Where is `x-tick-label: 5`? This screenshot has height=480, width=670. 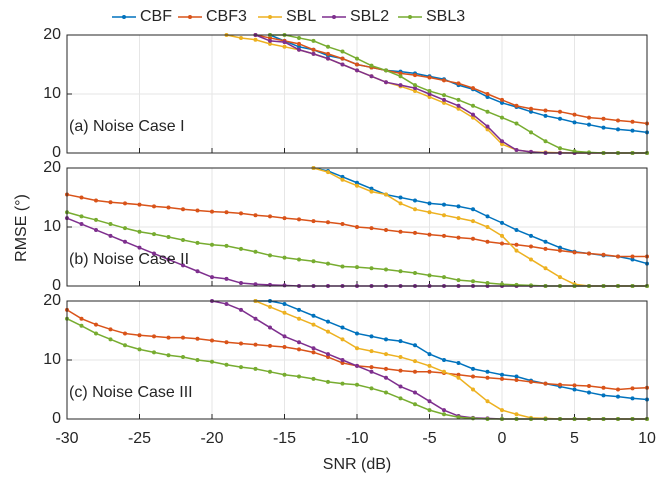 x-tick-label: 5 is located at coordinates (574, 438).